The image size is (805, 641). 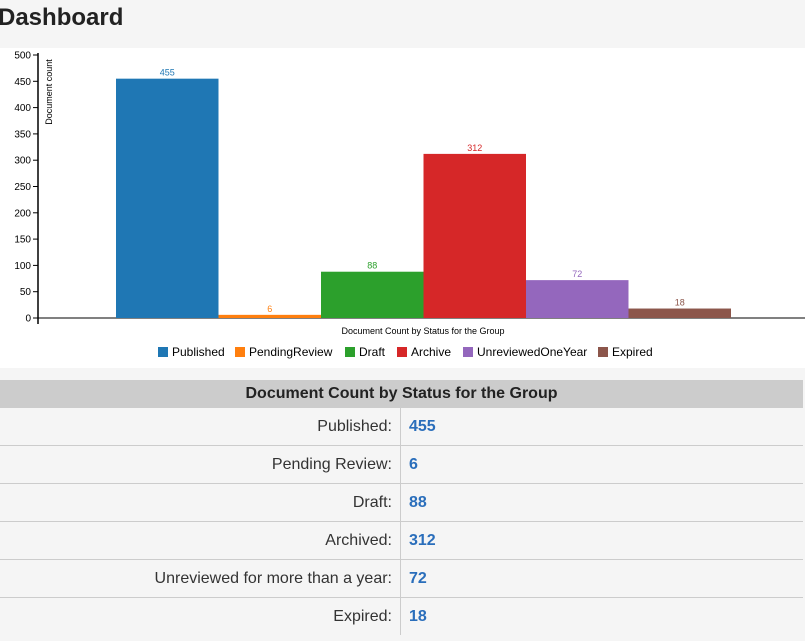 I want to click on x-axis-title: Document Count by Status for the Group, so click(x=422, y=331).